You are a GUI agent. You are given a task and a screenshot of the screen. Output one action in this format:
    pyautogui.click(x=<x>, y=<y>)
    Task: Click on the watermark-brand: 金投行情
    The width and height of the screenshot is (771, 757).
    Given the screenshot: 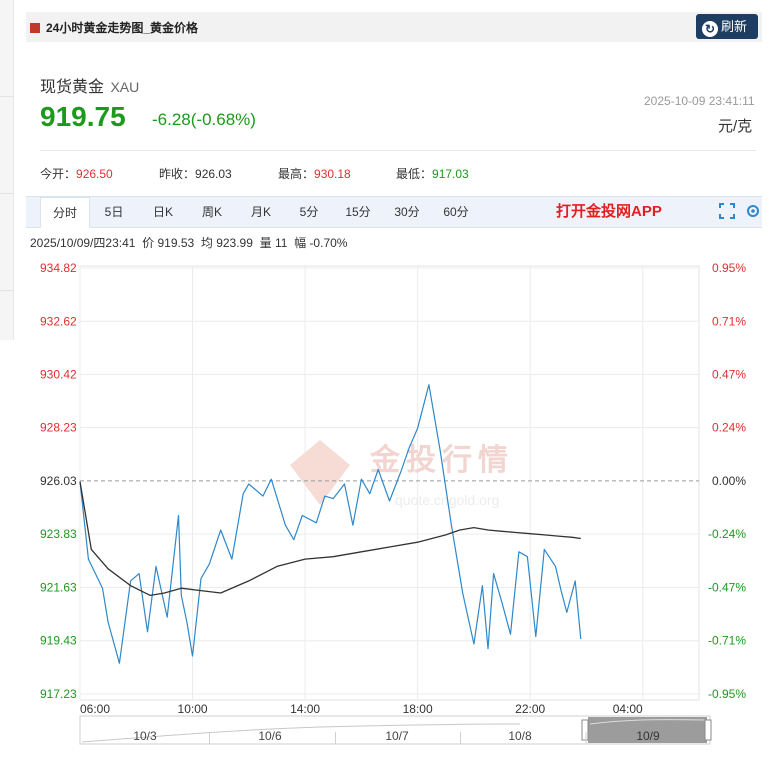 What is the action you would take?
    pyautogui.click(x=441, y=460)
    